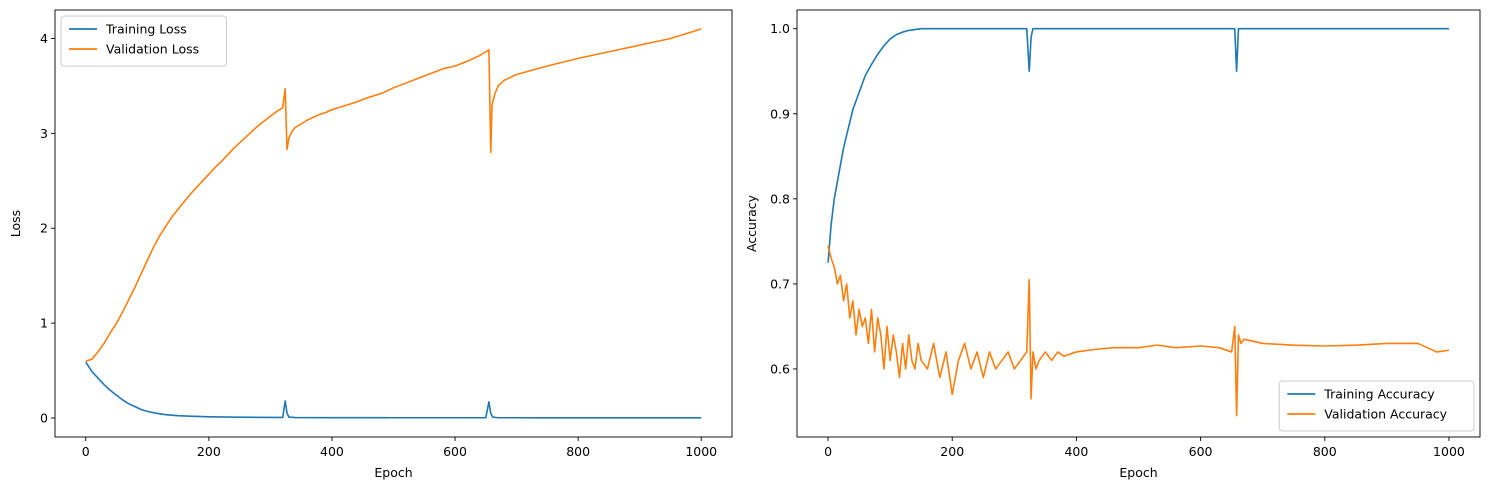 The width and height of the screenshot is (1489, 490). I want to click on legend: Training Accuracy Validation Accuracy, so click(1376, 406).